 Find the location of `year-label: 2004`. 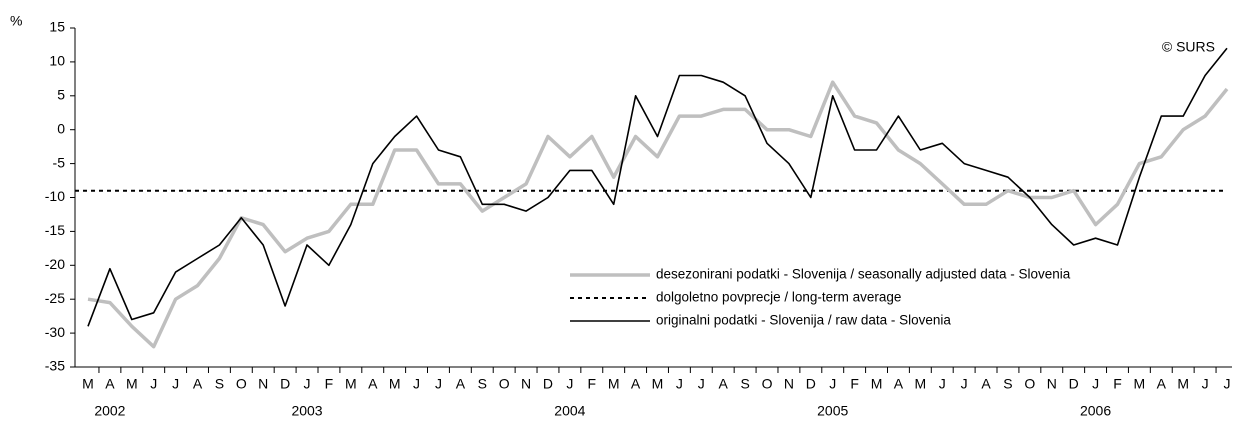

year-label: 2004 is located at coordinates (569, 411).